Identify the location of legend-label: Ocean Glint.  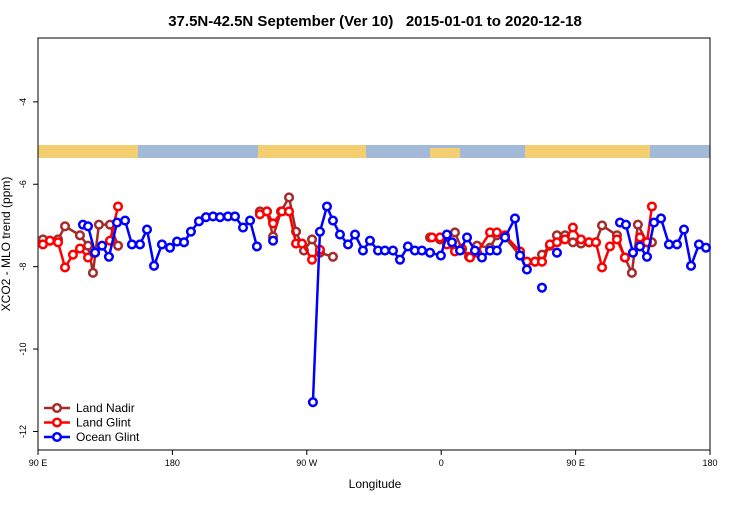
(108, 437).